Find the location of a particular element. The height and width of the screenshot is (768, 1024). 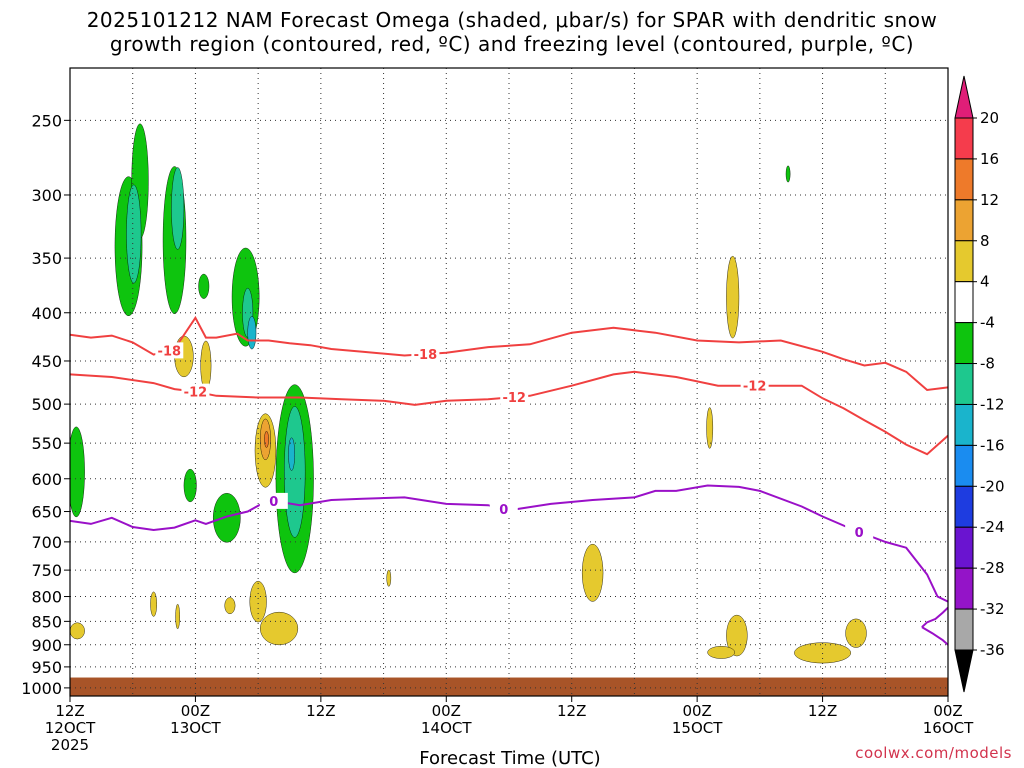

colorbar-label-9: -20 is located at coordinates (992, 486).